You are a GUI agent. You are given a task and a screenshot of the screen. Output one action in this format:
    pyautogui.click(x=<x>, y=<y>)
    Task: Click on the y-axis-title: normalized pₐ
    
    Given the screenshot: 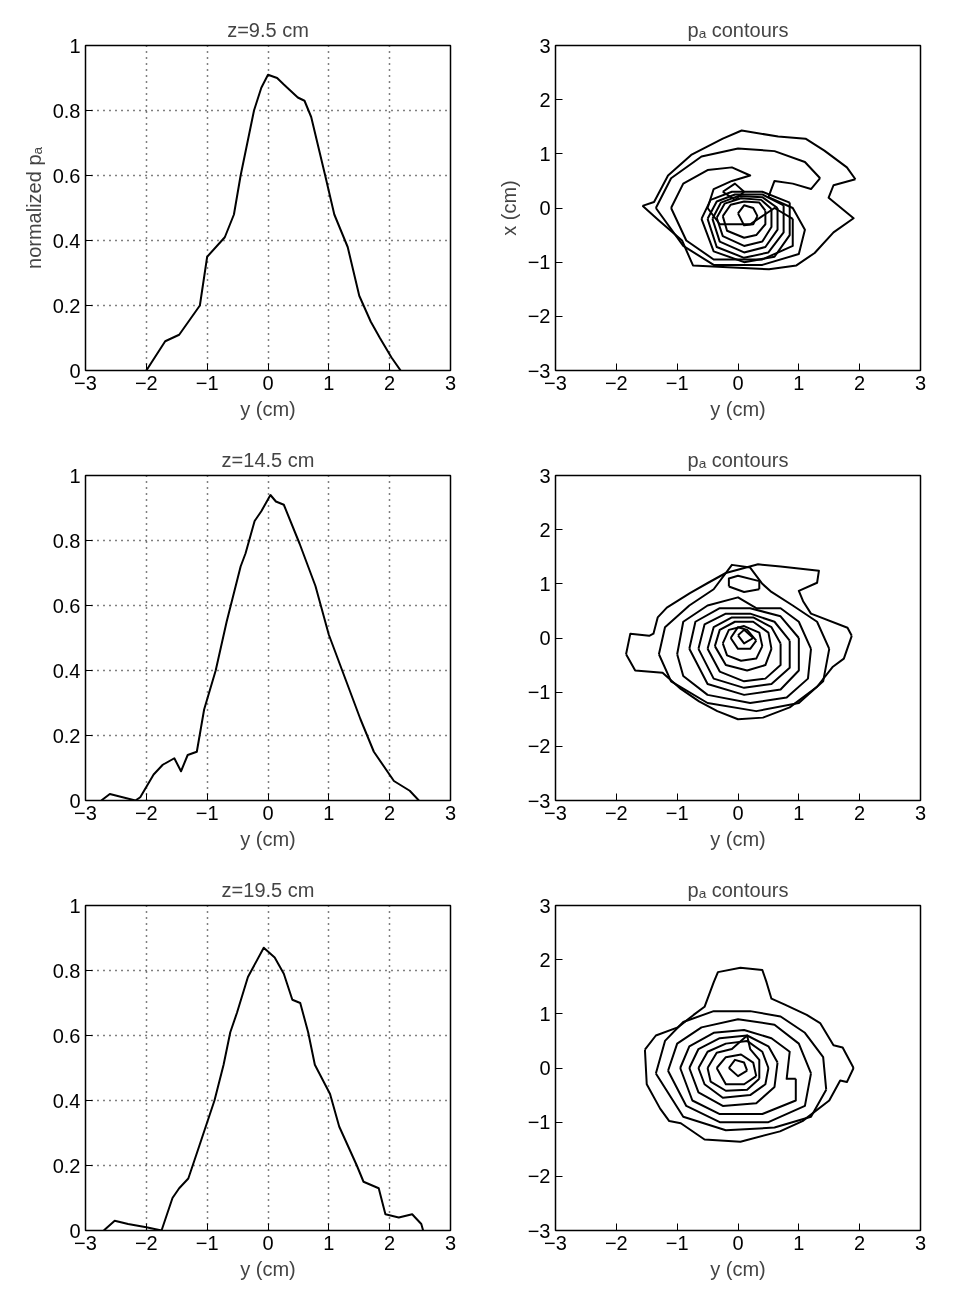 What is the action you would take?
    pyautogui.click(x=33, y=207)
    